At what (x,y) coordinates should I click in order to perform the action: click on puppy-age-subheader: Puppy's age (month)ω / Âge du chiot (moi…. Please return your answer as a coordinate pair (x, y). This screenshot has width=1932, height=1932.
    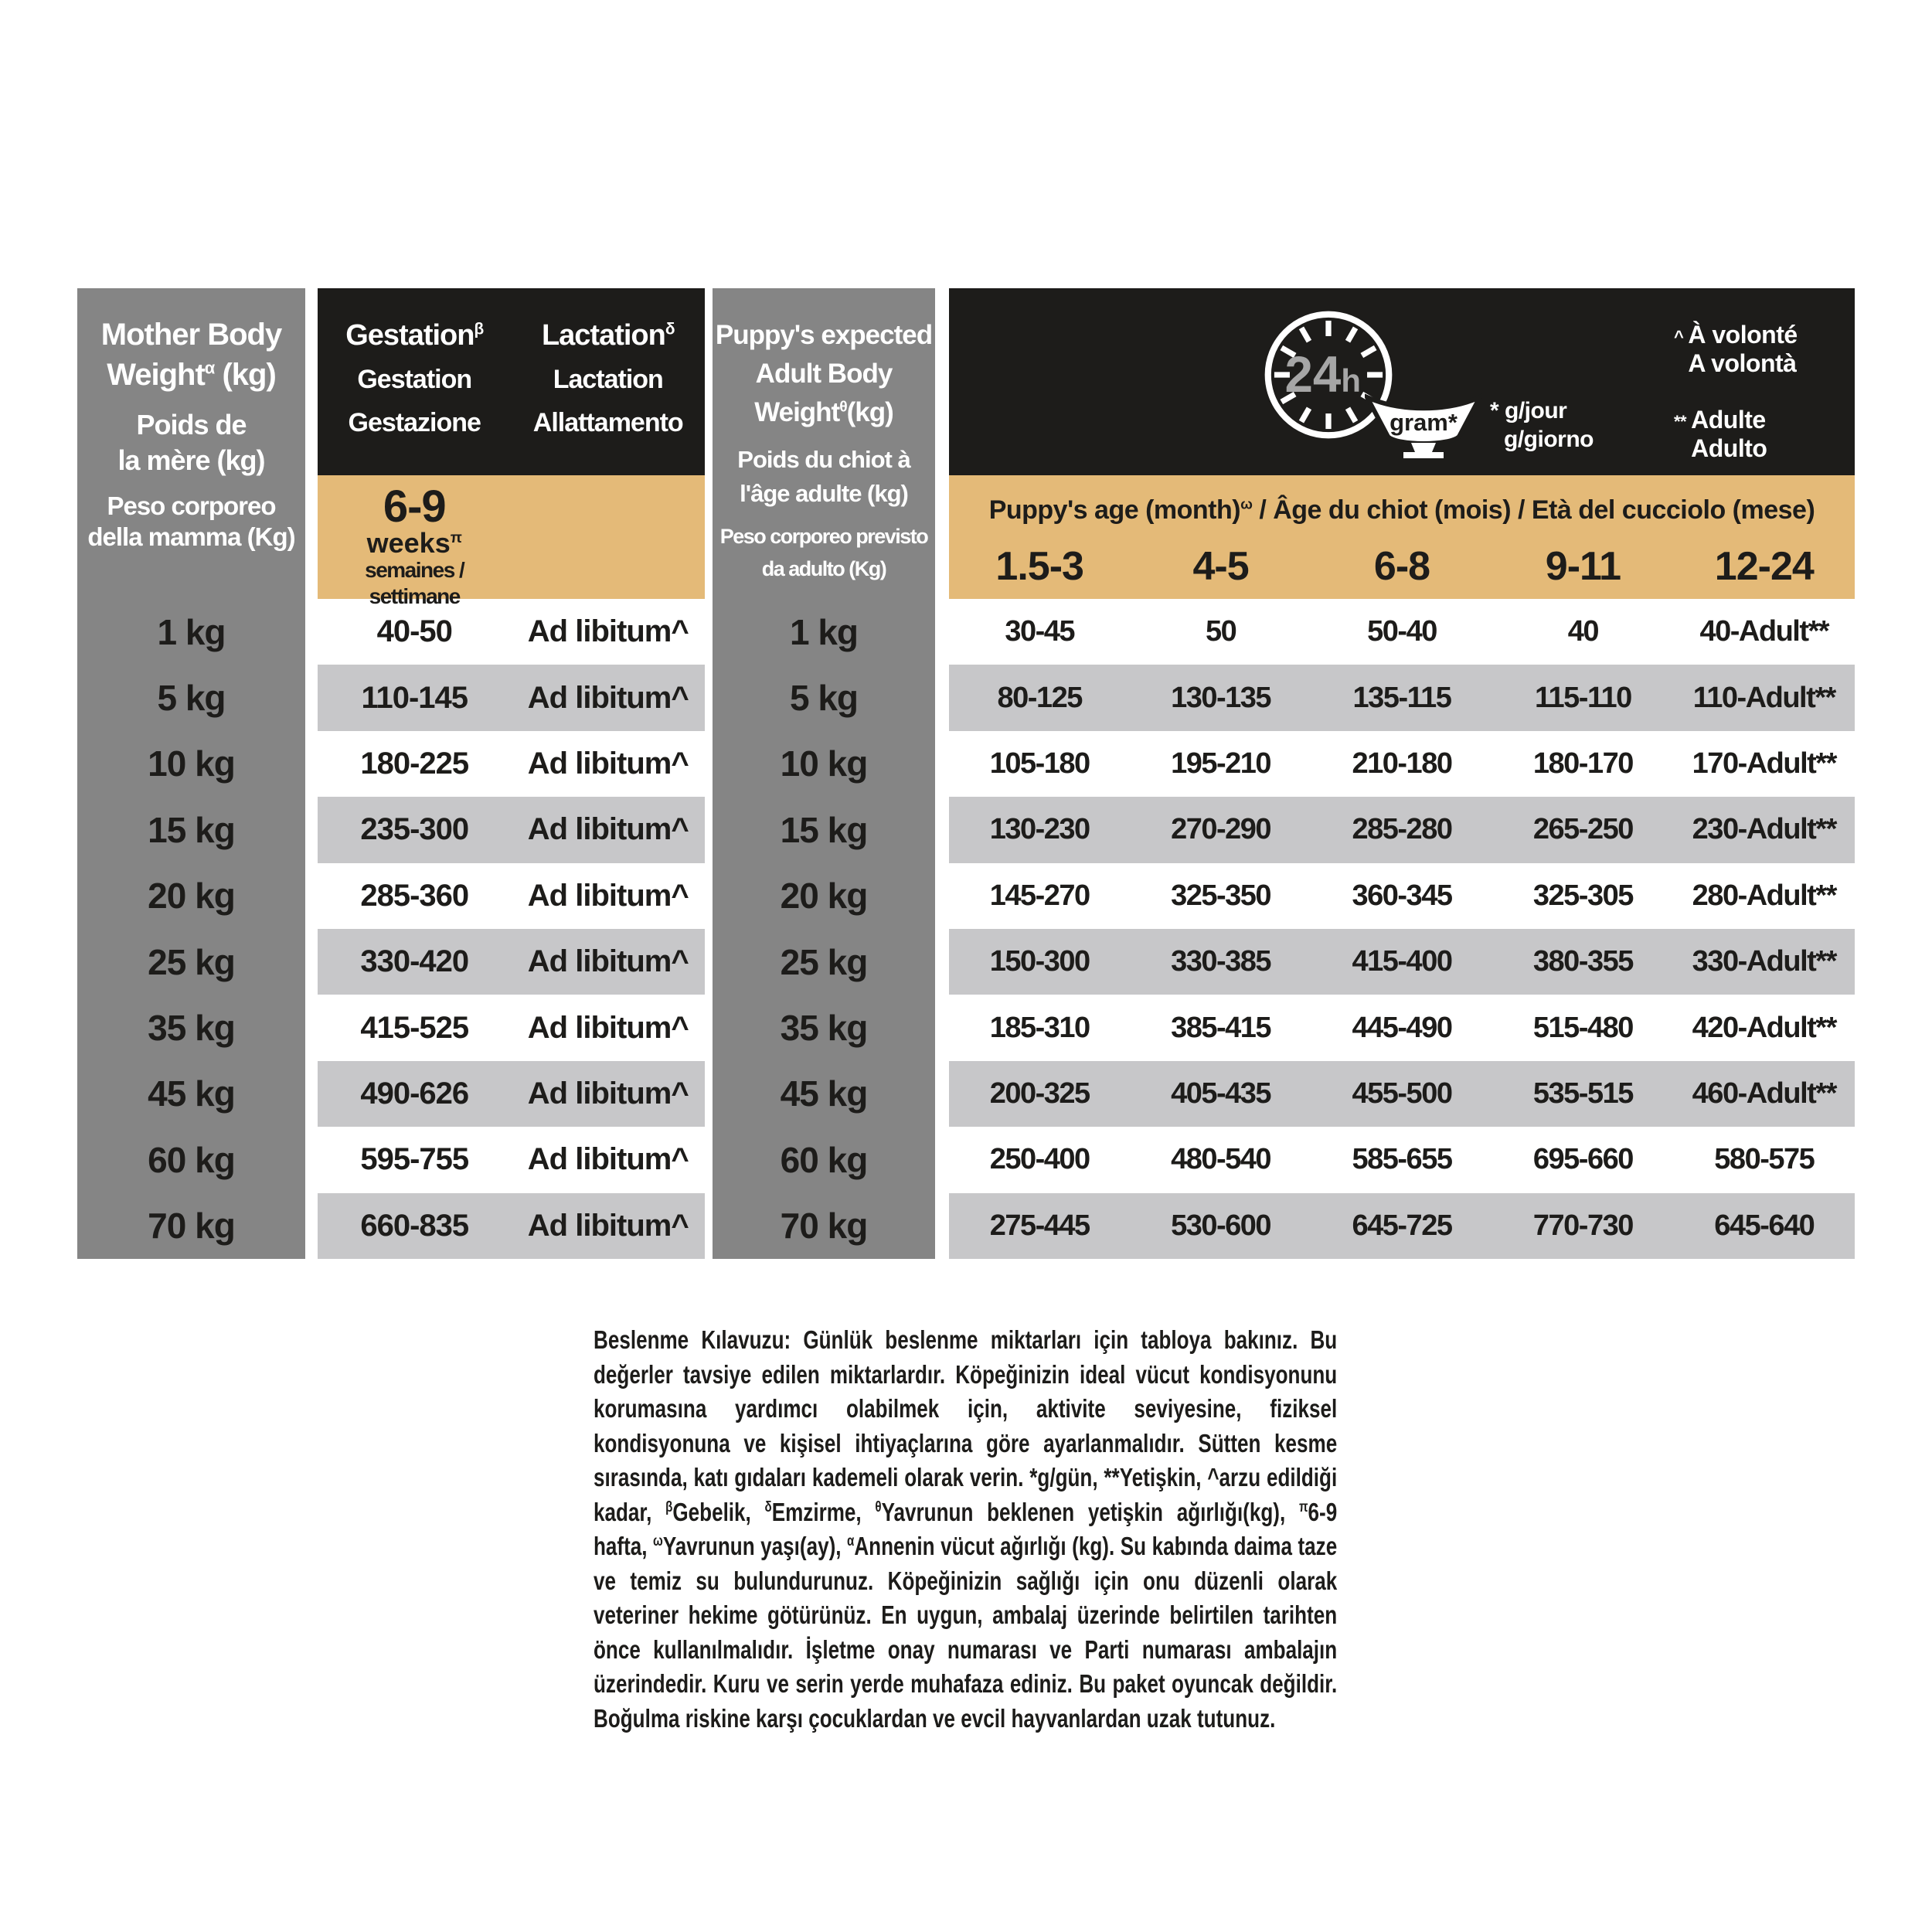
    Looking at the image, I should click on (1402, 537).